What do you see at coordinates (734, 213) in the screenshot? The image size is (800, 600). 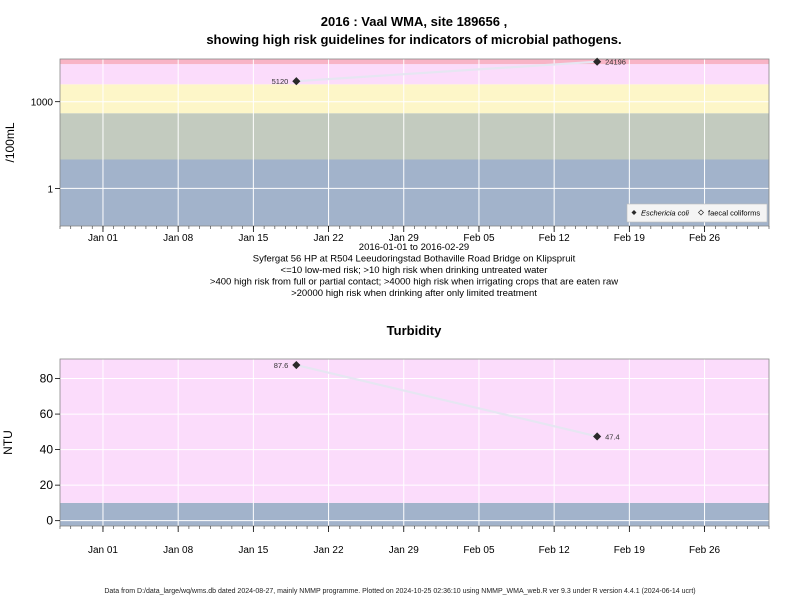 I see `legend-label: faecal coliforms` at bounding box center [734, 213].